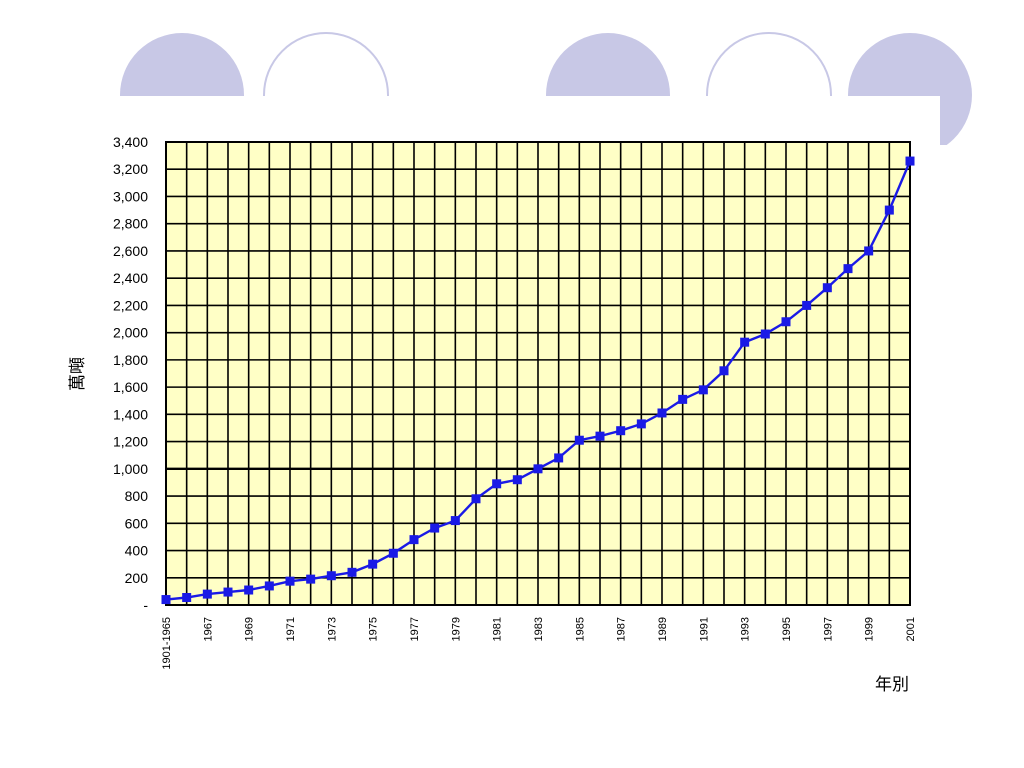  Describe the element at coordinates (130, 469) in the screenshot. I see `y-tick-label: 1,000` at that location.